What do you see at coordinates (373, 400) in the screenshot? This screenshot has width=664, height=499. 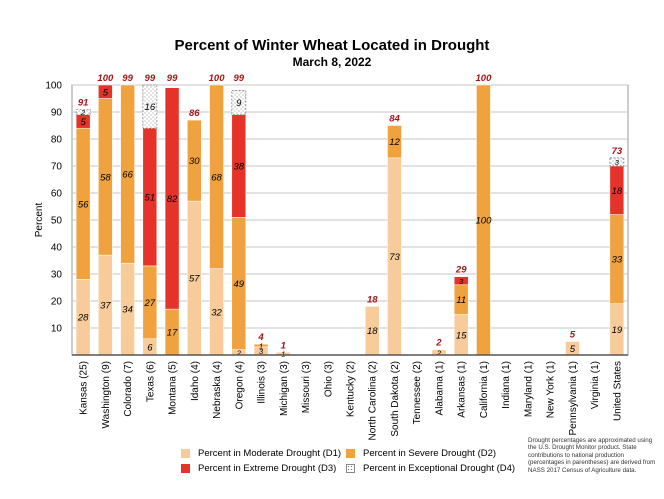 I see `x-tick-label: North Carolina (2)` at bounding box center [373, 400].